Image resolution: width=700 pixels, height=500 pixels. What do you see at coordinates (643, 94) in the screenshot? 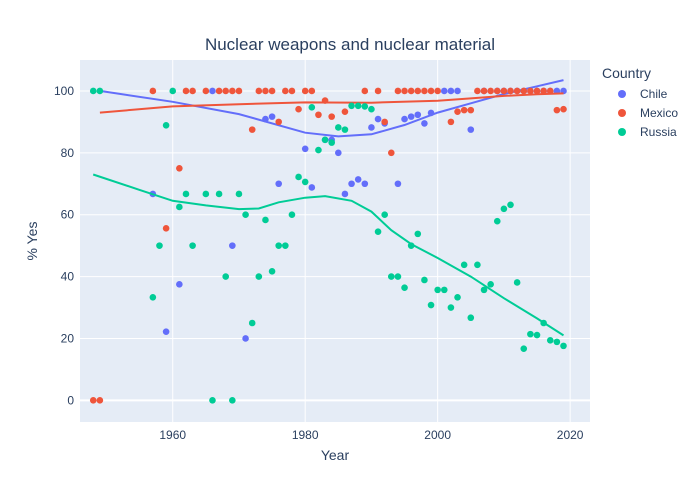
I see `legend-item-chile: Chile` at bounding box center [643, 94].